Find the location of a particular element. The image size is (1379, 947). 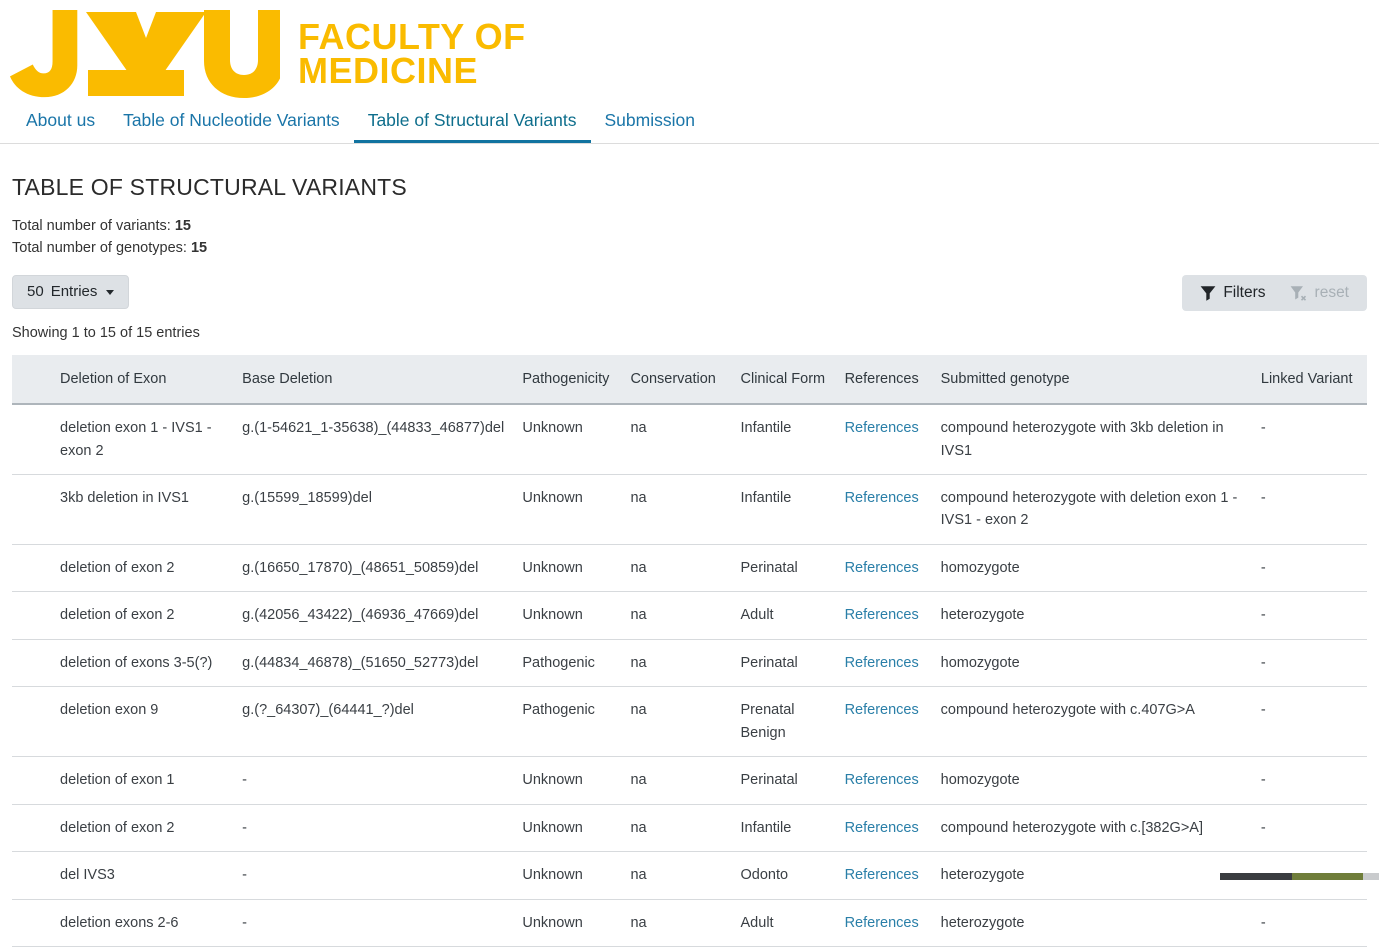

cell-clinical-form: Prenatal Benign is located at coordinates (784, 722).